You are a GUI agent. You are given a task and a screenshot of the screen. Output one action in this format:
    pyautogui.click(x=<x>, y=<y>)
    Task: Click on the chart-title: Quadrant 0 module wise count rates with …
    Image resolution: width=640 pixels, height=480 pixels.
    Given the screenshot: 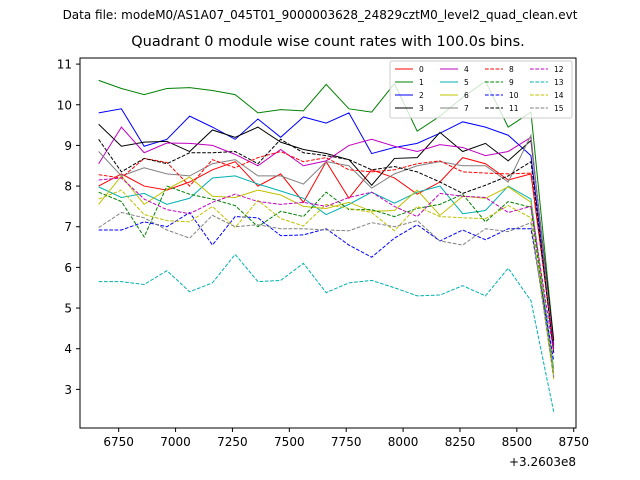 What is the action you would take?
    pyautogui.click(x=328, y=42)
    